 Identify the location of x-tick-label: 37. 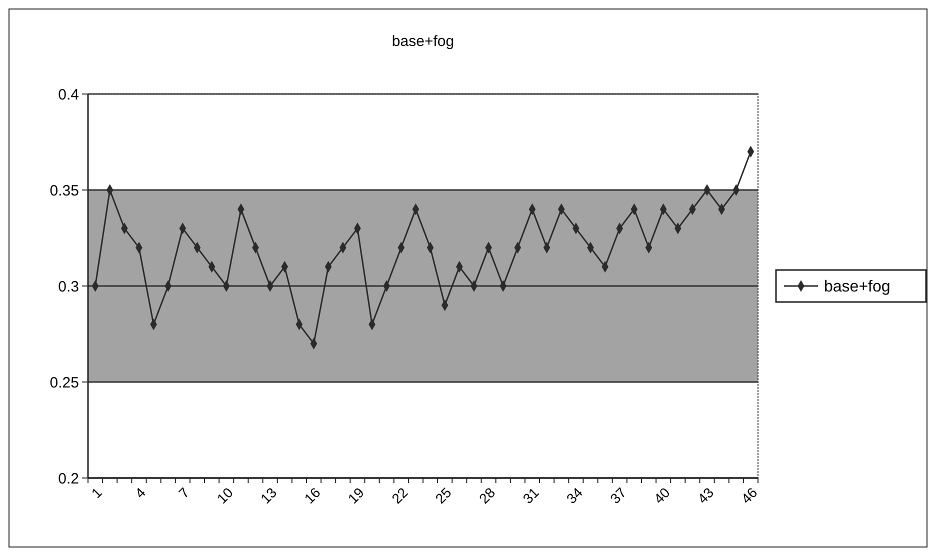
(618, 495).